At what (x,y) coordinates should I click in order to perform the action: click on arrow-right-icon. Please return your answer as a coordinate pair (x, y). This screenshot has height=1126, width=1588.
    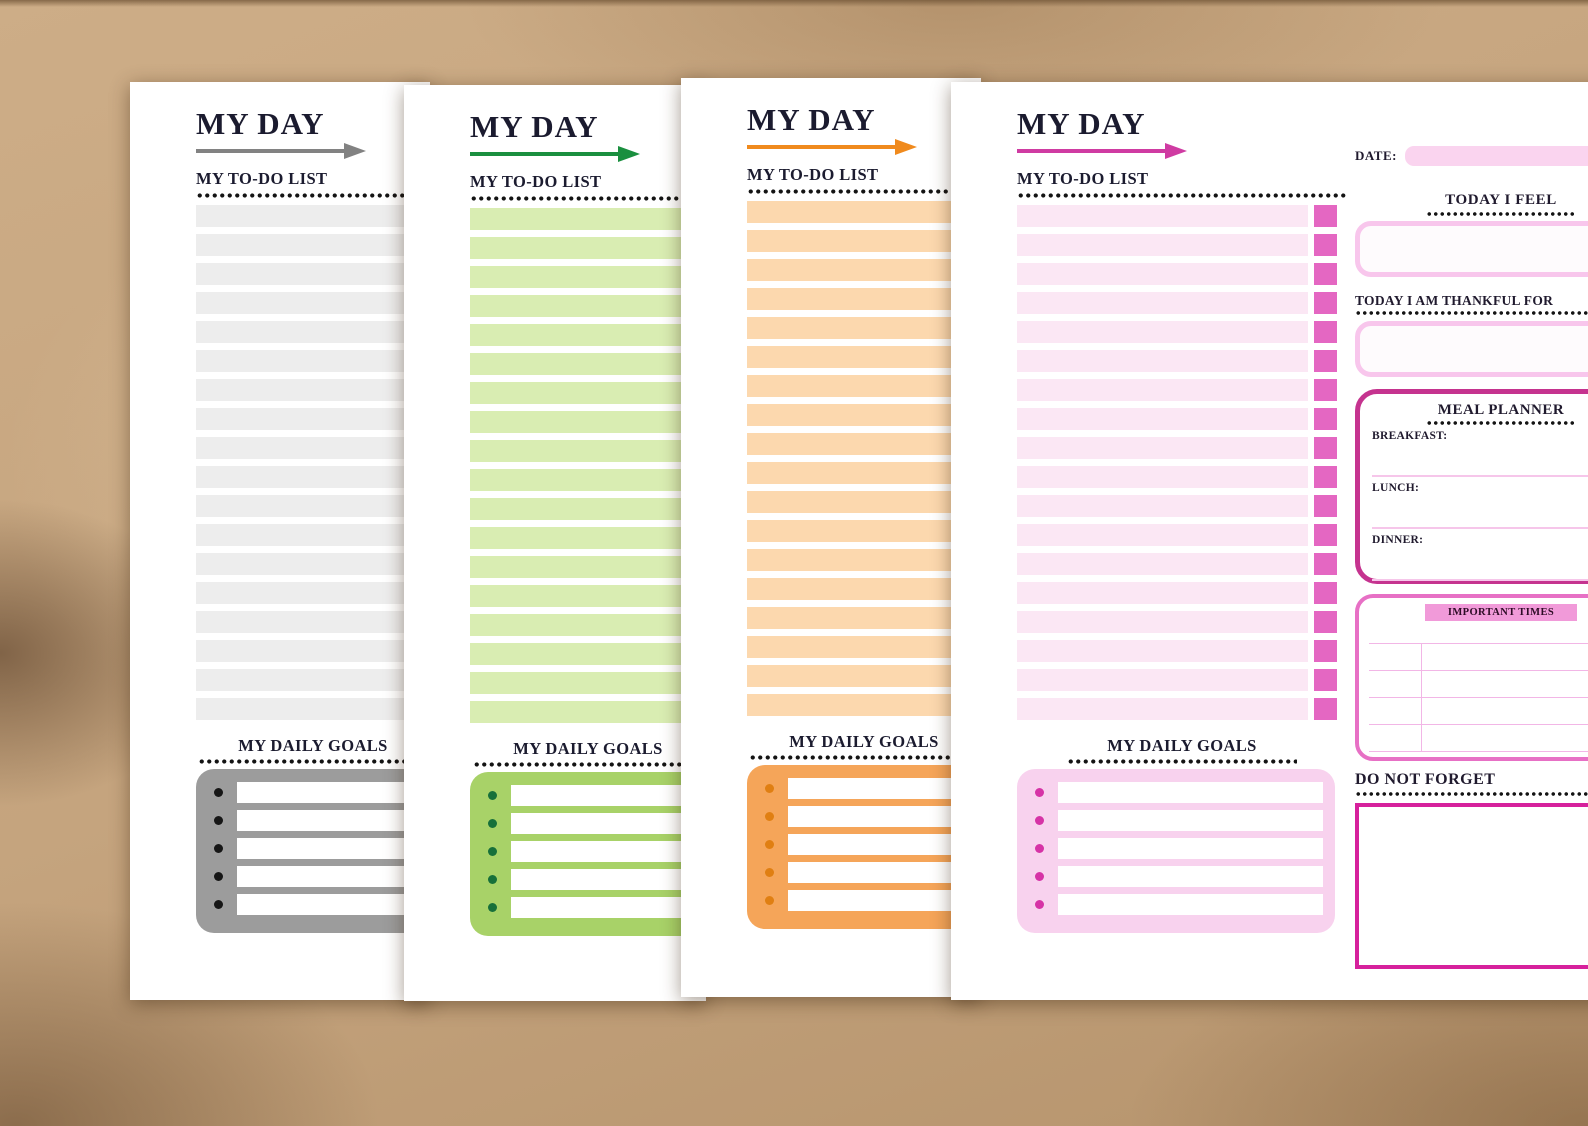
    Looking at the image, I should click on (1102, 150).